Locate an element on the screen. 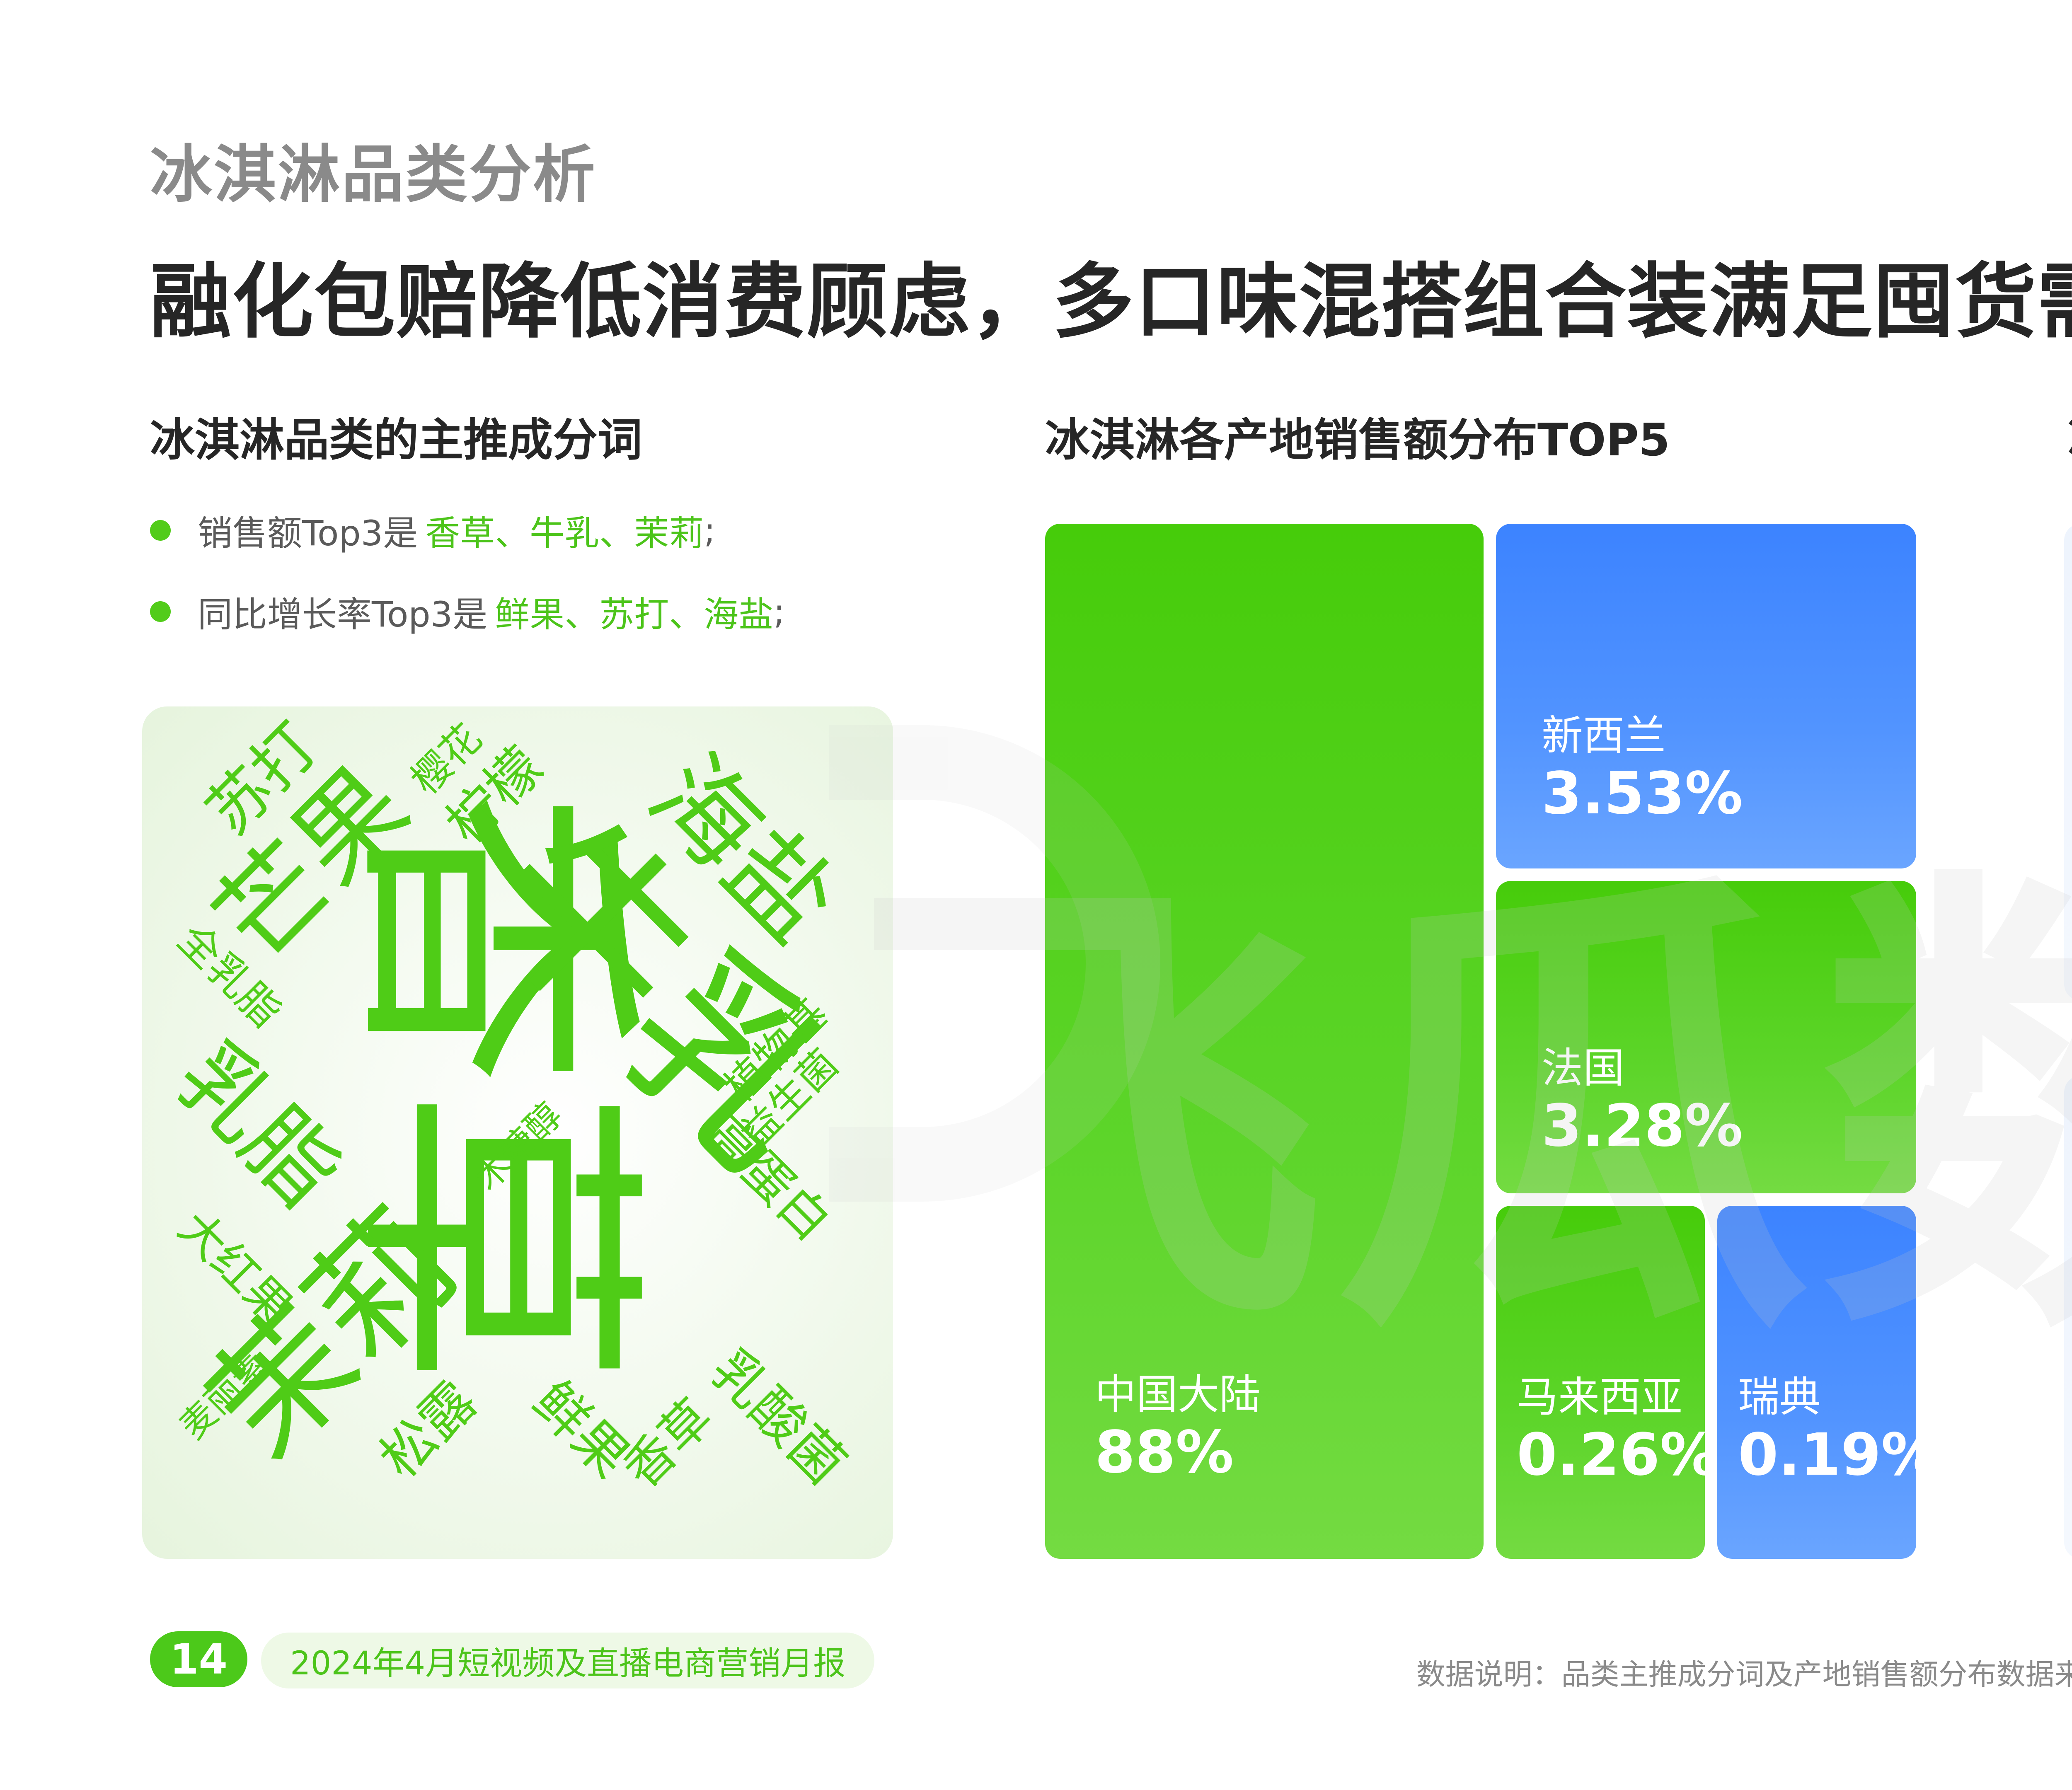 The width and height of the screenshot is (2072, 1790). word-cloud-word: 香草 is located at coordinates (668, 1444).